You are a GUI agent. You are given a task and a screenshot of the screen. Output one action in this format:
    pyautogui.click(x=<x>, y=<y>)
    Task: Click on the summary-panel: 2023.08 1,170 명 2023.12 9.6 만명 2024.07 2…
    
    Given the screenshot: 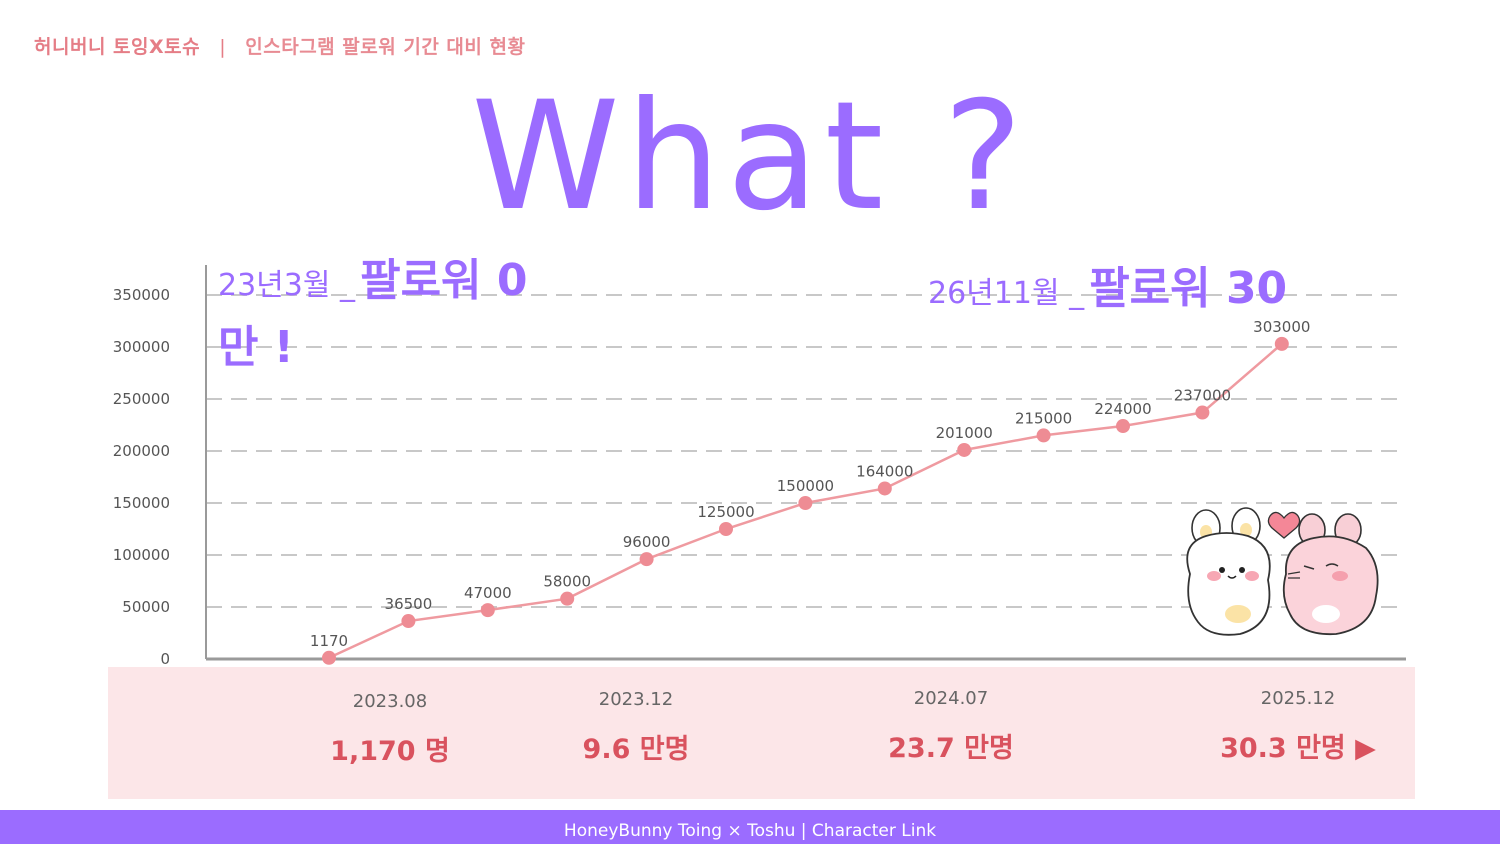 What is the action you would take?
    pyautogui.click(x=761, y=733)
    